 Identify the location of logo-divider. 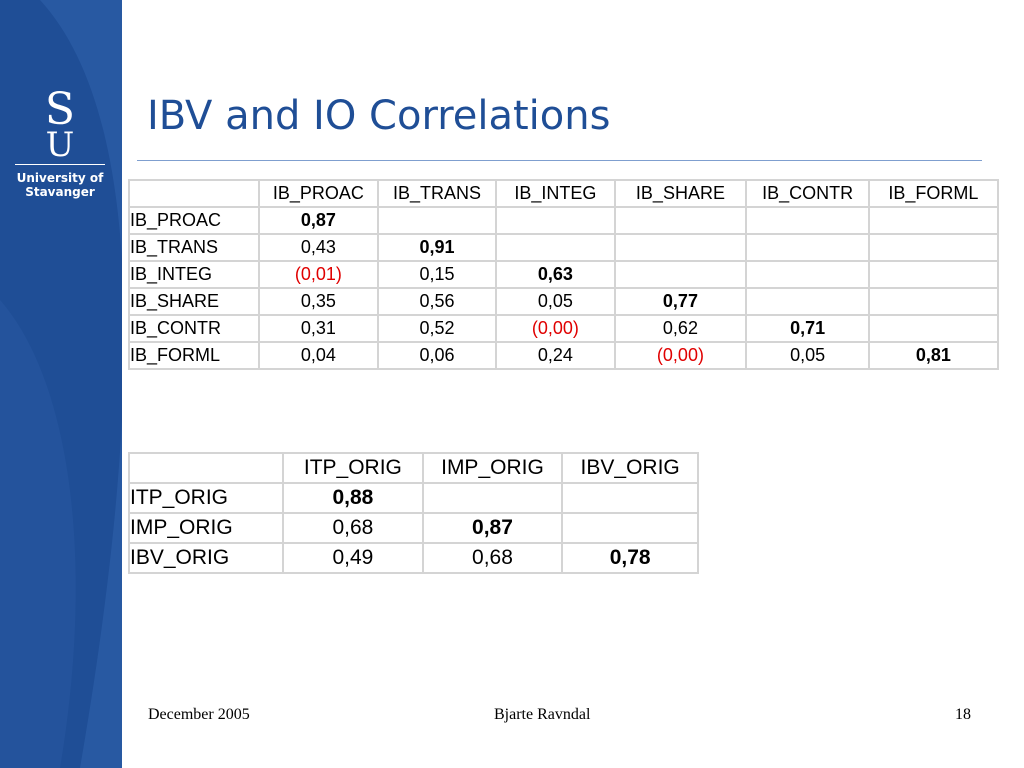
(60, 164).